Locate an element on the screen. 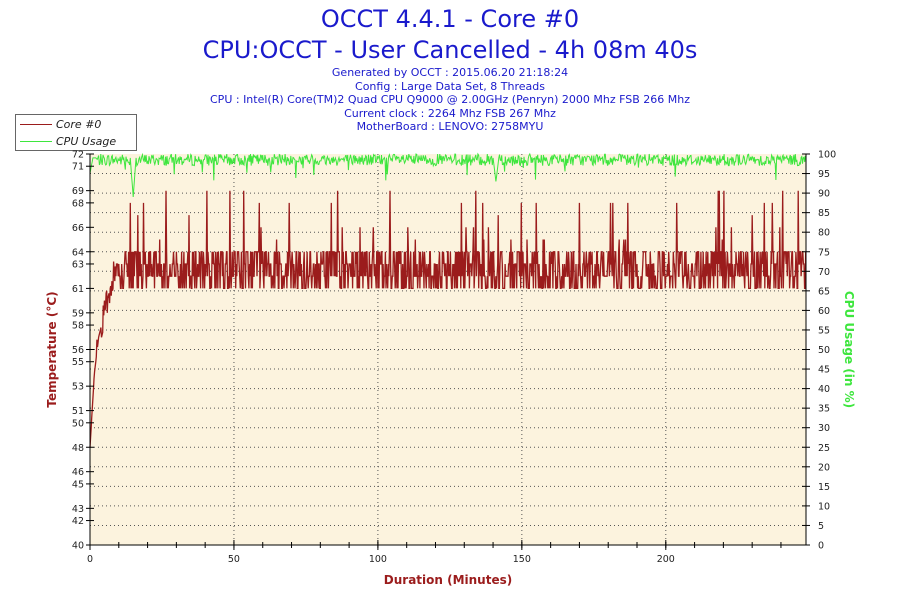  y-tick-label-right: 65 is located at coordinates (824, 291).